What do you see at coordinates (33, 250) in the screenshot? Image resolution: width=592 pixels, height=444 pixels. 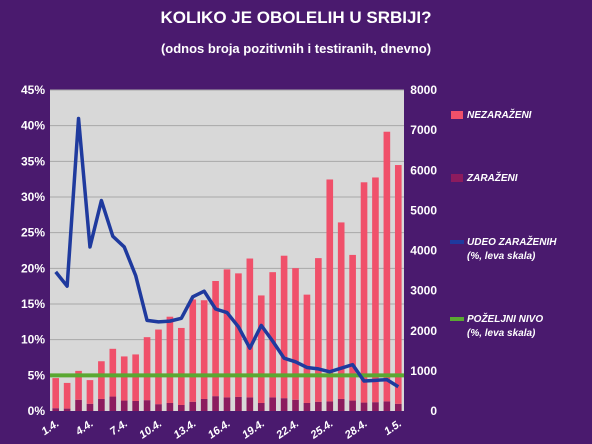 I see `y-axis-left: 0% 5% 10% 15% 20% 25% 30% 35% 40% 45%` at bounding box center [33, 250].